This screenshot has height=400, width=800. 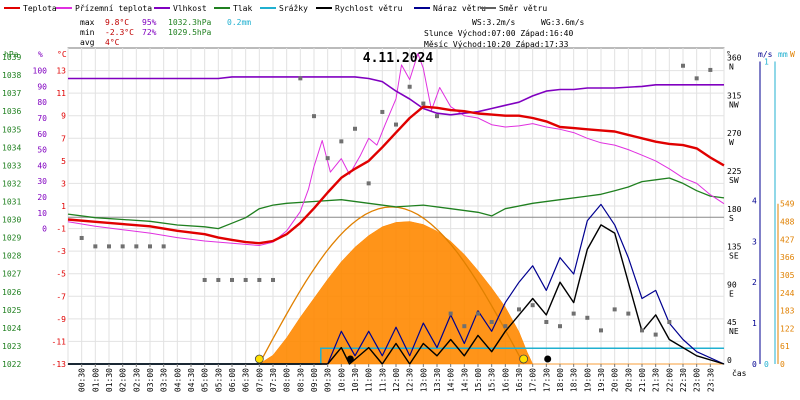 What do you see at coordinates (239, 22) in the screenshot?
I see `stat-rain-max: 0.2mm` at bounding box center [239, 22].